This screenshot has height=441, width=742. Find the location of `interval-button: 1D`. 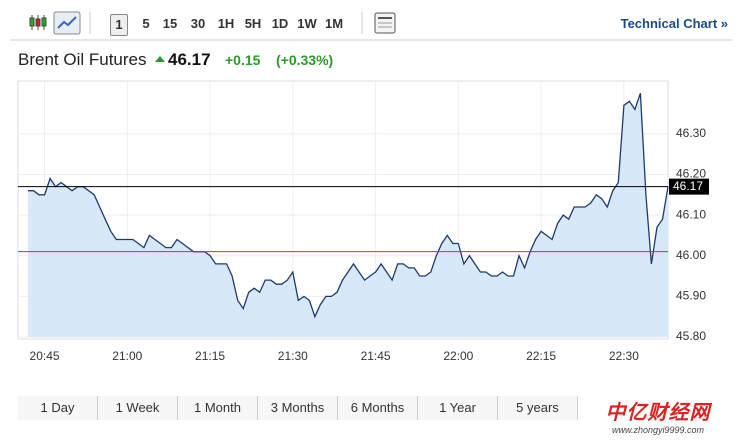

interval-button: 1D is located at coordinates (280, 23).